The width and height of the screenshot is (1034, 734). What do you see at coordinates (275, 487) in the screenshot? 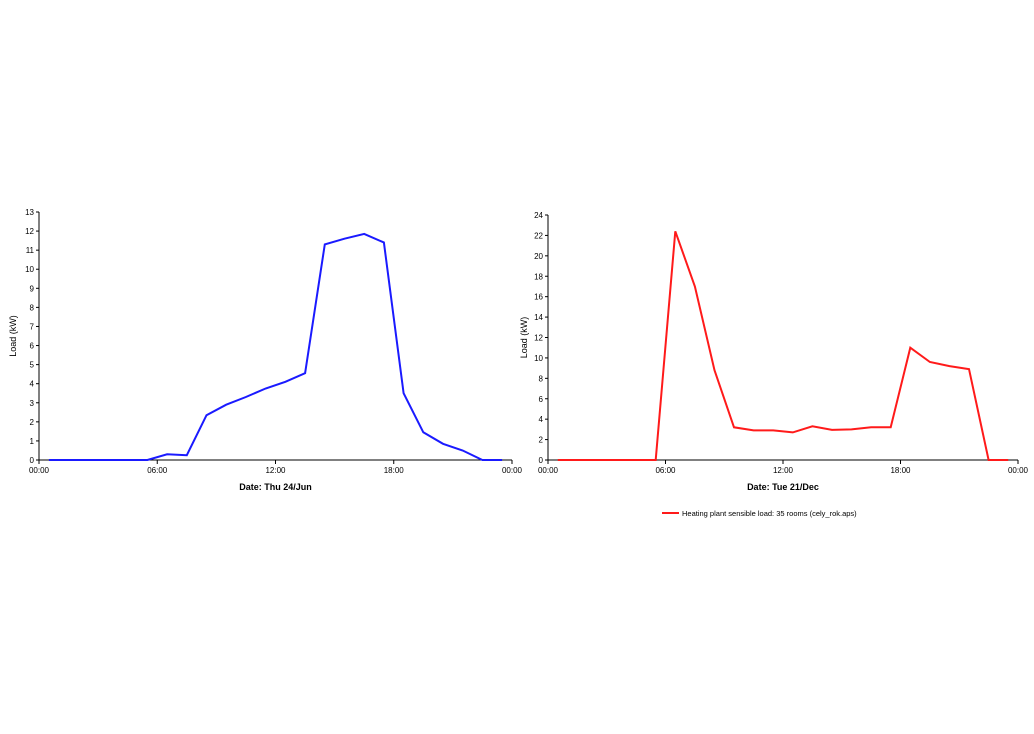
I see `x-axis-label: Date: Thu 24/Jun` at bounding box center [275, 487].